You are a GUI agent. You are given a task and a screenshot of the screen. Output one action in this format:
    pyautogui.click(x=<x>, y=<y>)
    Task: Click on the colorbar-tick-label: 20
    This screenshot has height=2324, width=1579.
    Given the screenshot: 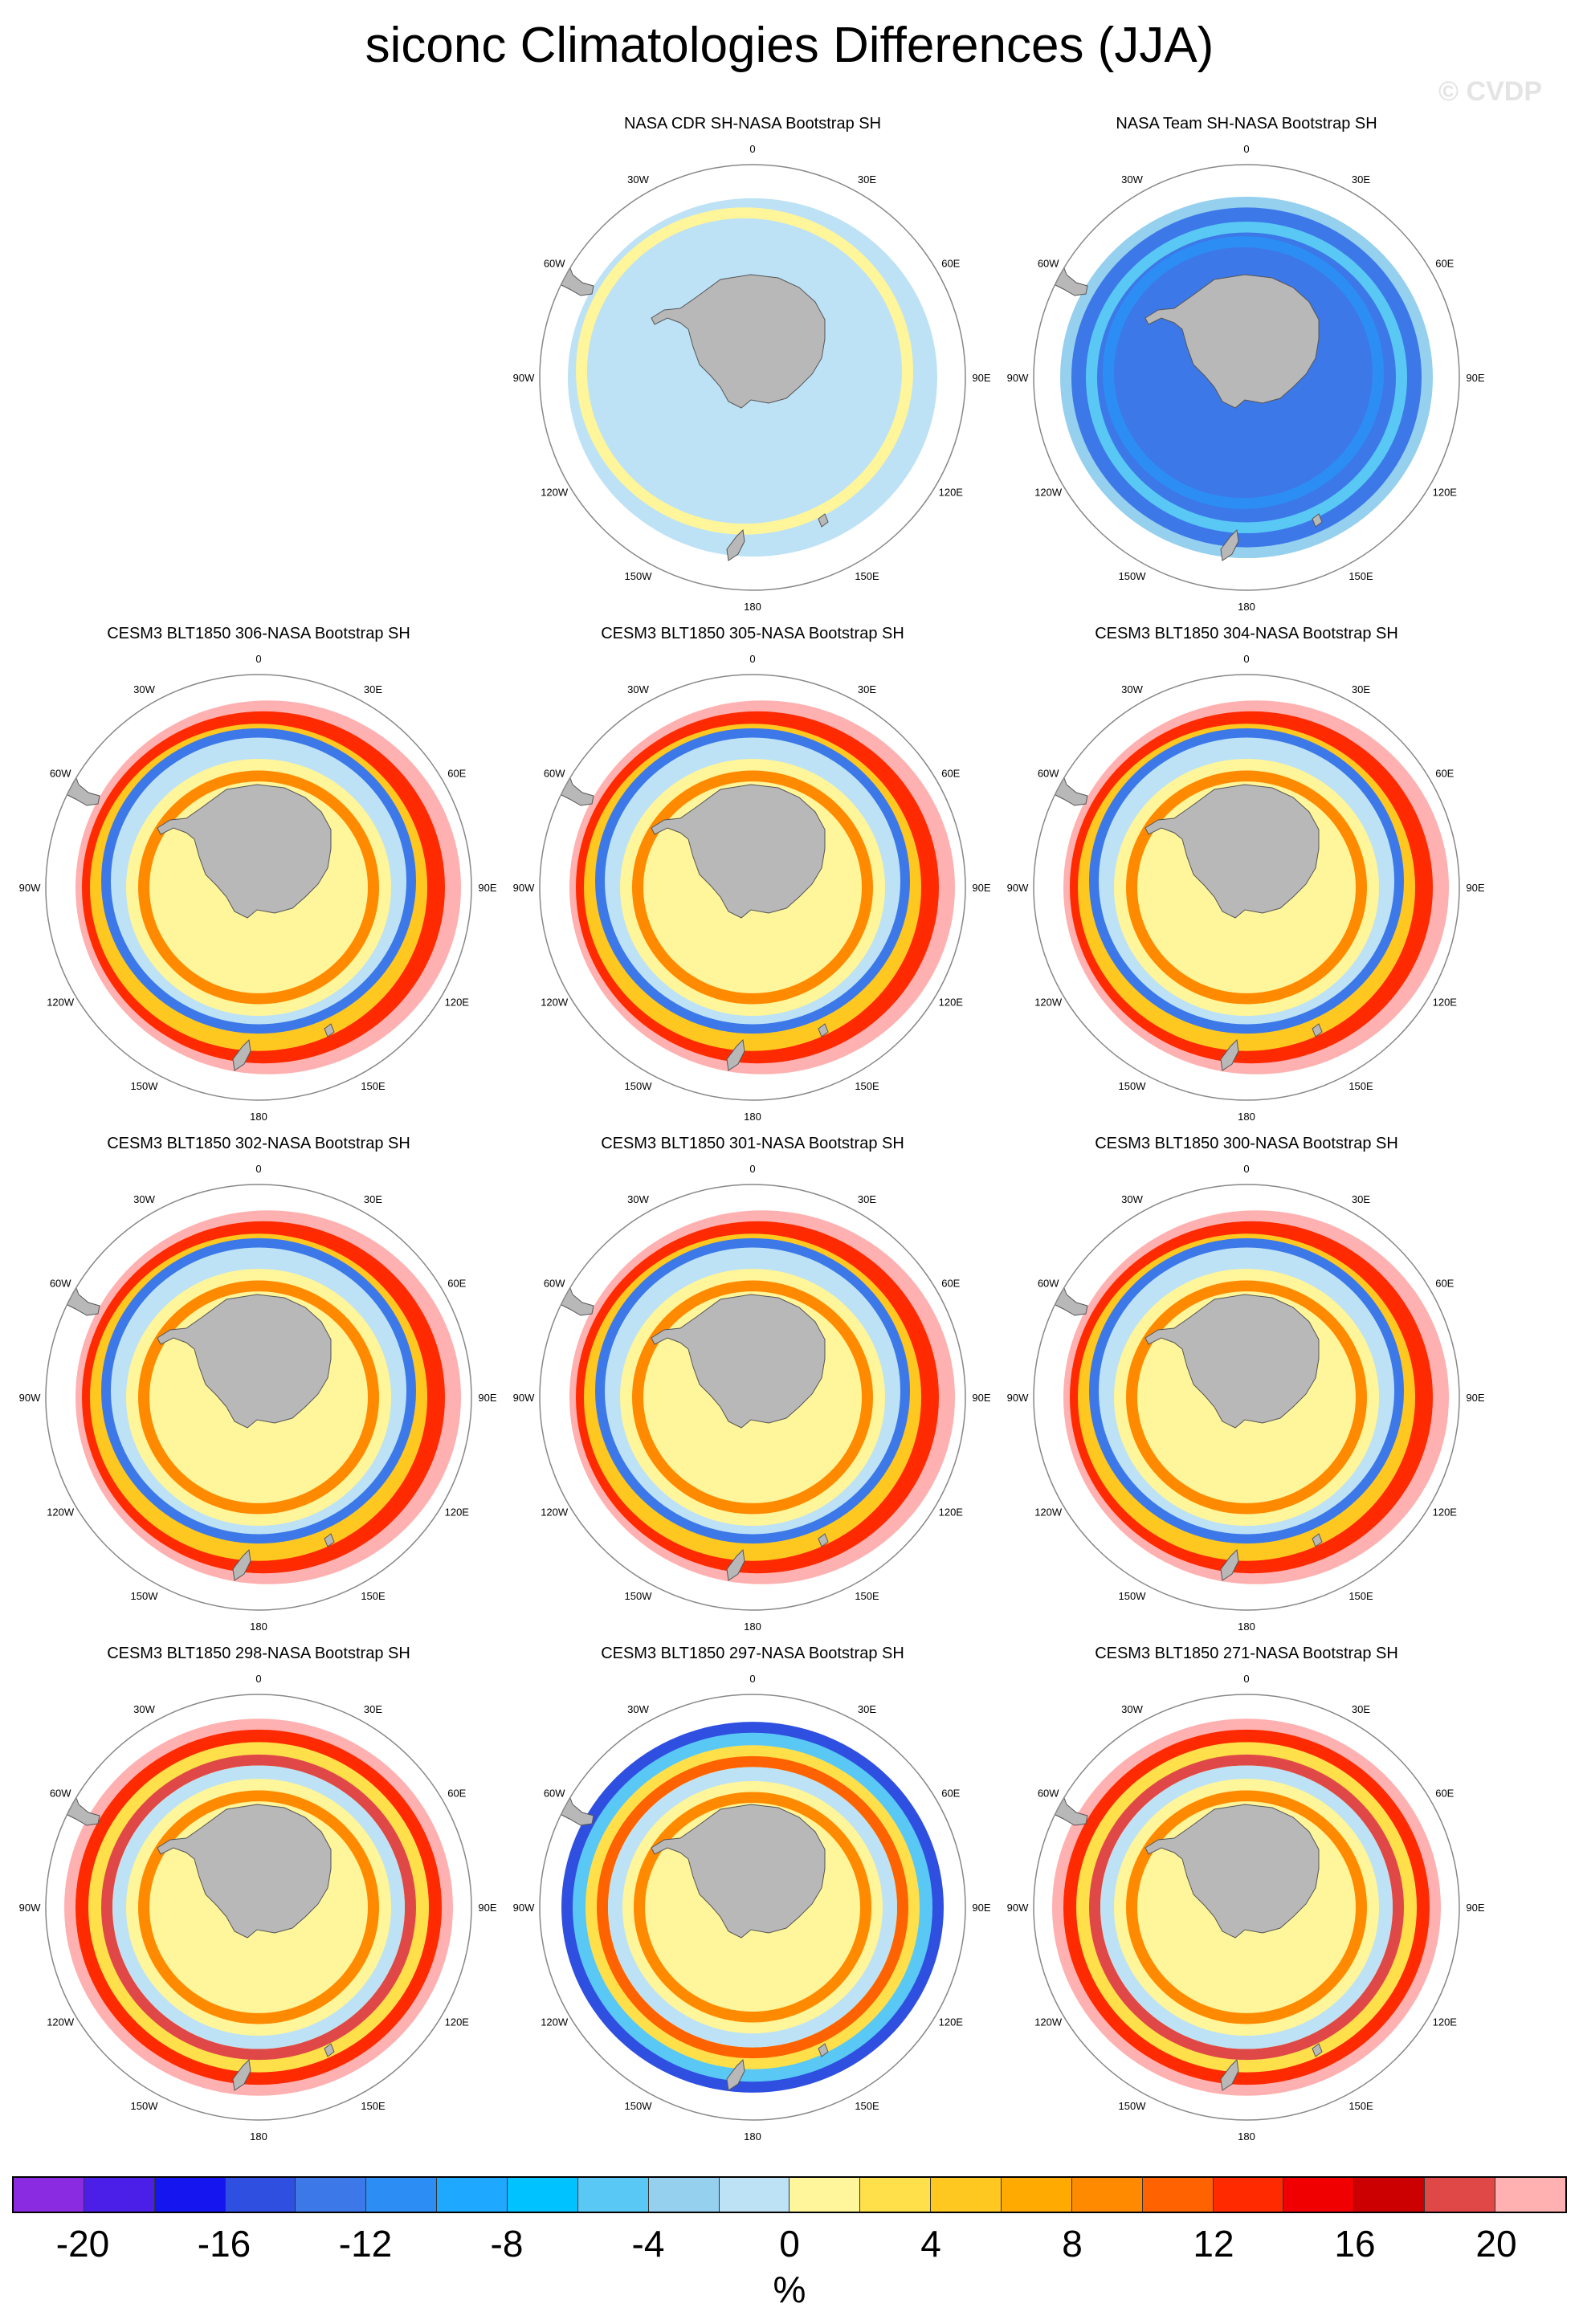 What is the action you would take?
    pyautogui.click(x=1496, y=2244)
    